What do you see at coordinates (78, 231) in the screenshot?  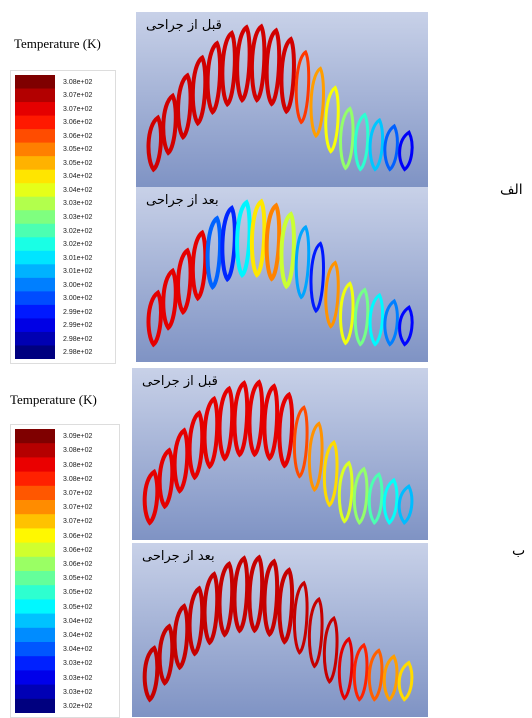 I see `colorbar-label: 3.02e+02` at bounding box center [78, 231].